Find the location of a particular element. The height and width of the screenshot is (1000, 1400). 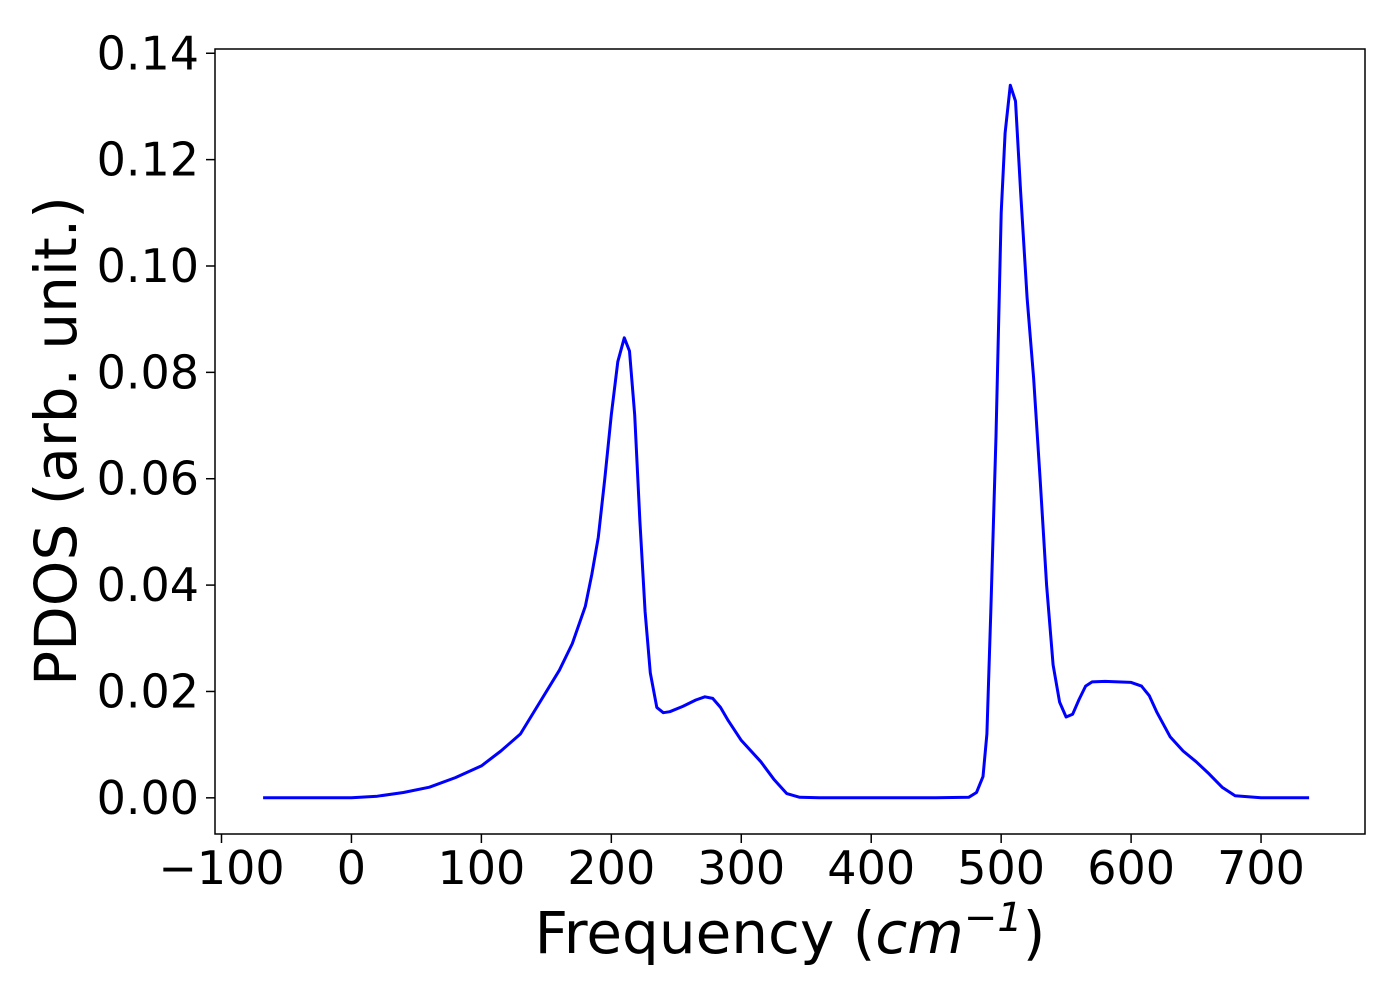

y-tick-label: 0.04 is located at coordinates (148, 585).